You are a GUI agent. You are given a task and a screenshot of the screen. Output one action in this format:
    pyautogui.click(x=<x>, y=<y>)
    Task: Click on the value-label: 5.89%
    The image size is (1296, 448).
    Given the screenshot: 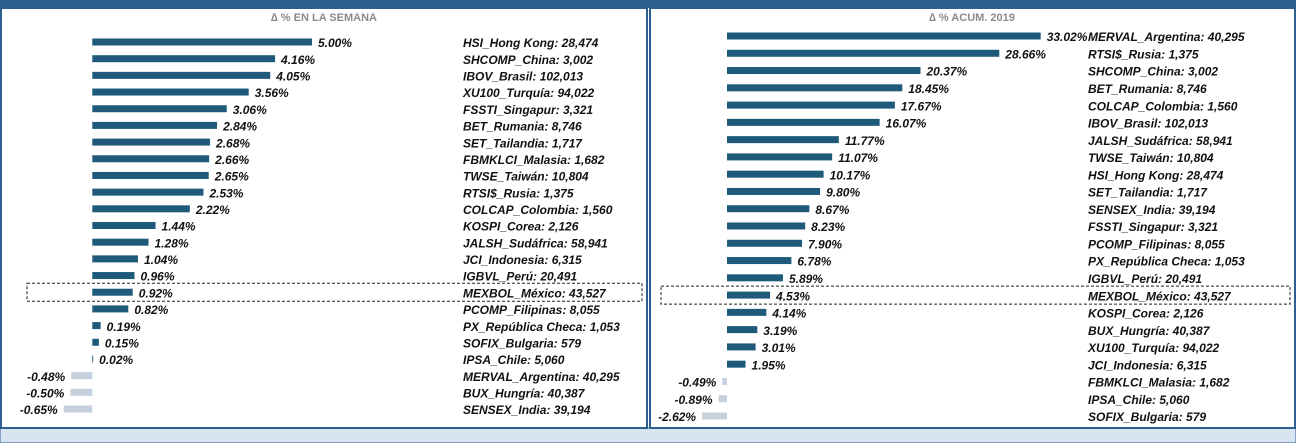 What is the action you would take?
    pyautogui.click(x=806, y=279)
    